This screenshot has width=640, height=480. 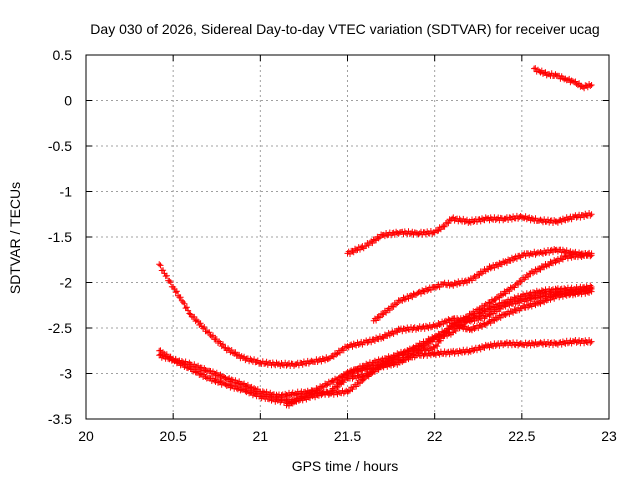 I want to click on y-tick-label: -3, so click(x=66, y=374).